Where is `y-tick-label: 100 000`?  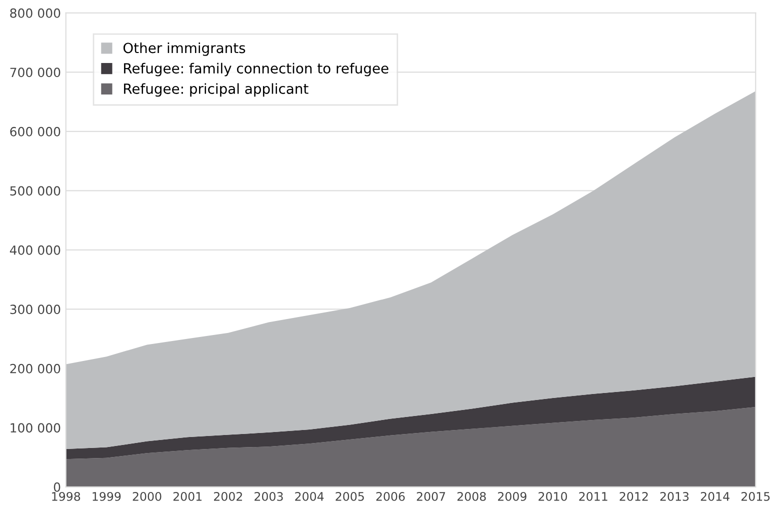 y-tick-label: 100 000 is located at coordinates (35, 428).